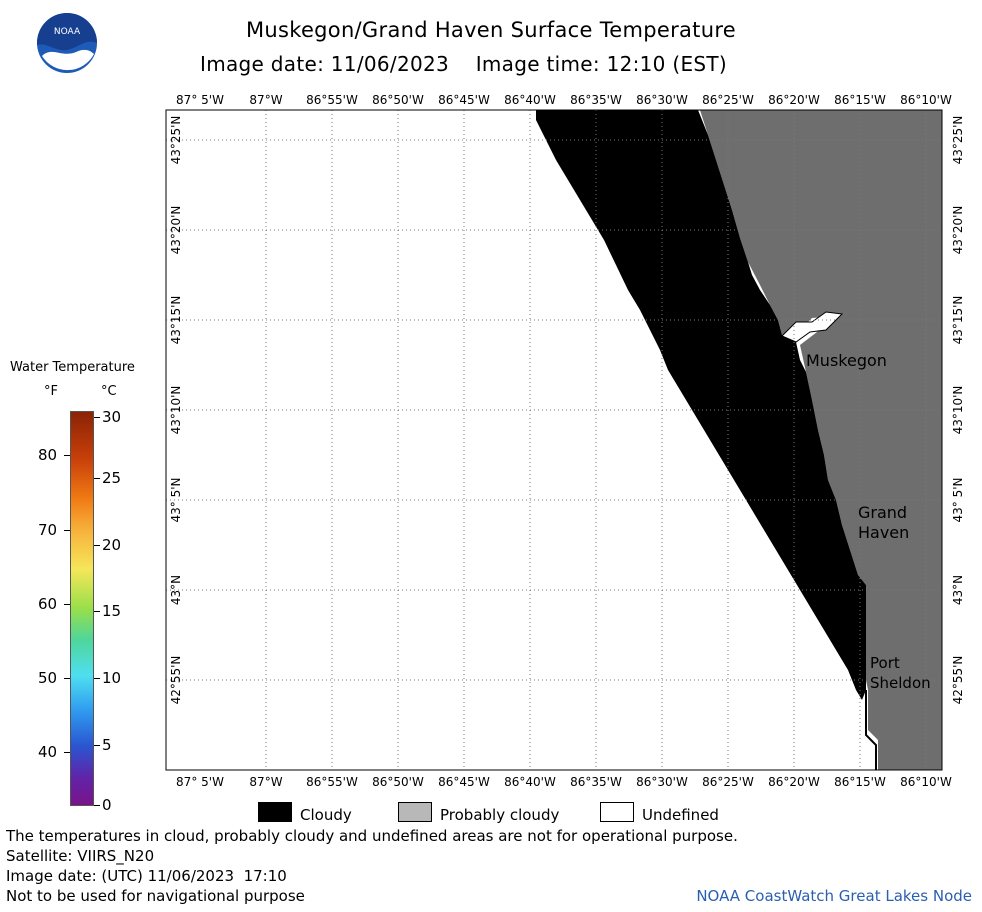  What do you see at coordinates (80, 856) in the screenshot?
I see `footer-satellite: Satellite: VIIRS_N20` at bounding box center [80, 856].